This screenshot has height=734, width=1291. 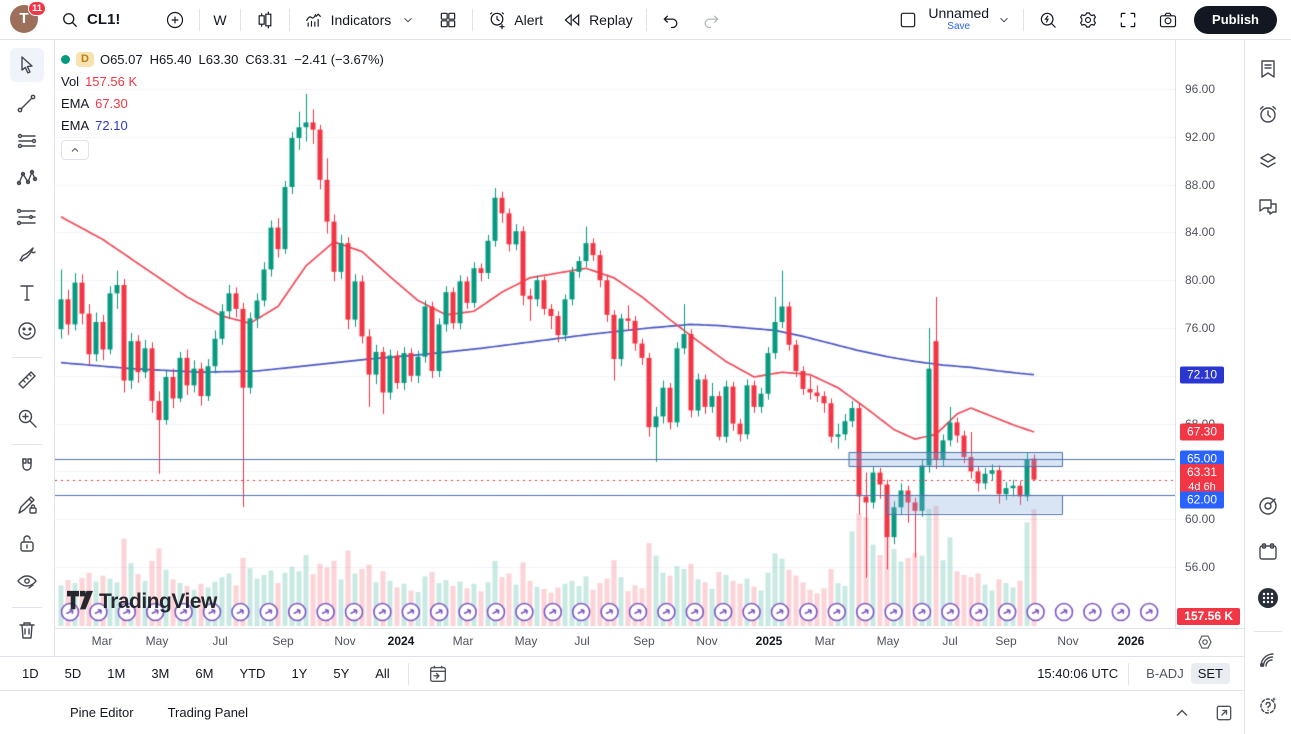 I want to click on zoom-in-tool-button, so click(x=27, y=418).